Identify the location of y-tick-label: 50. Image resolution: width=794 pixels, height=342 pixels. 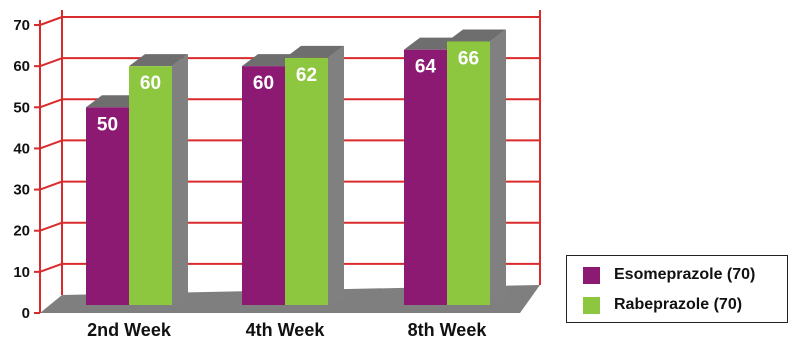
(21, 107).